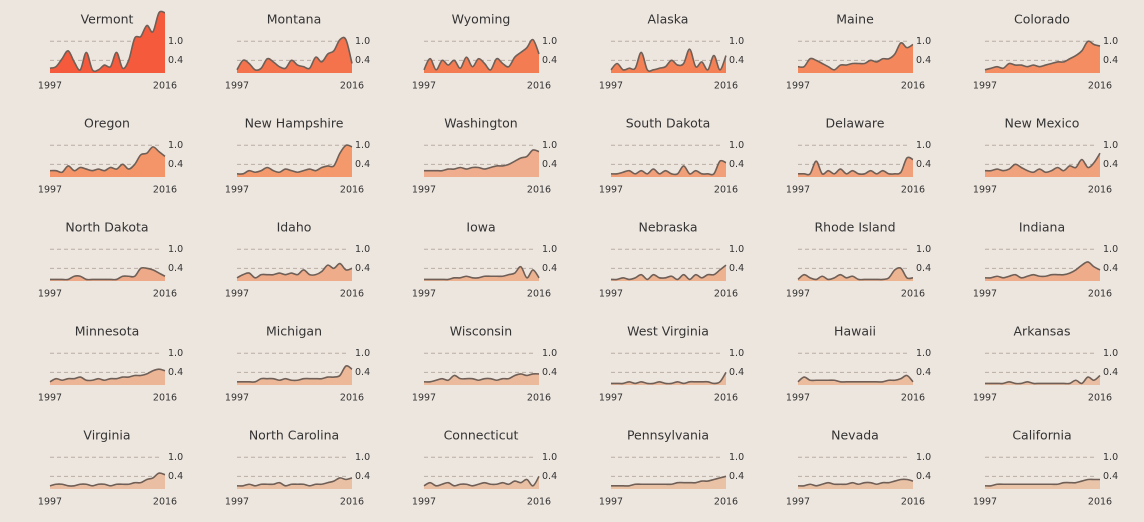  I want to click on panel: New Mexico 0.4 1.0 1997 2016, so click(1045, 156).